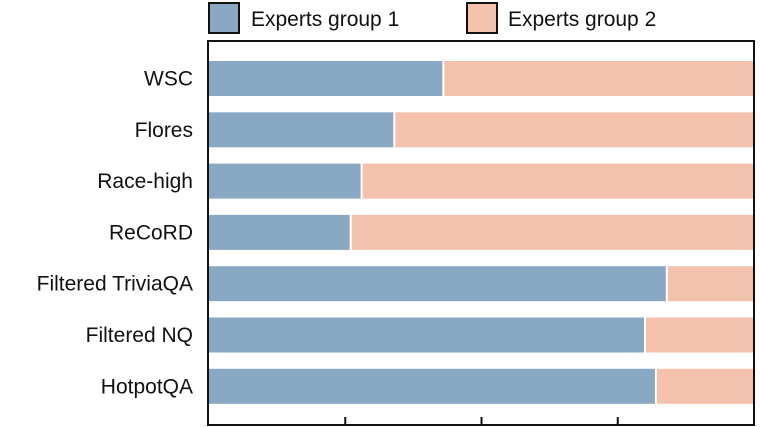  What do you see at coordinates (164, 130) in the screenshot?
I see `category-label: Flores` at bounding box center [164, 130].